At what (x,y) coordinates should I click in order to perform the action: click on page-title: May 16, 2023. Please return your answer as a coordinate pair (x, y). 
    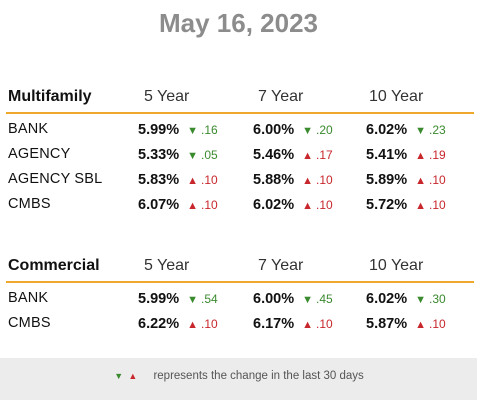
    Looking at the image, I should click on (238, 23).